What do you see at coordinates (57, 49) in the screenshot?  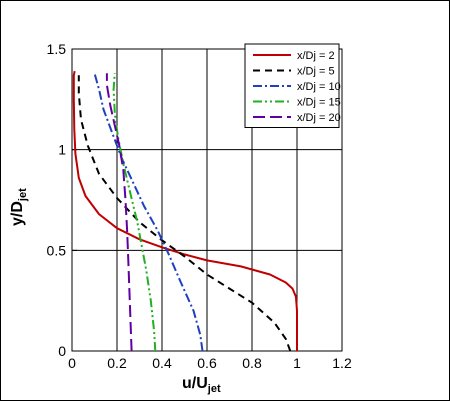 I see `y-tick-label: 1.5` at bounding box center [57, 49].